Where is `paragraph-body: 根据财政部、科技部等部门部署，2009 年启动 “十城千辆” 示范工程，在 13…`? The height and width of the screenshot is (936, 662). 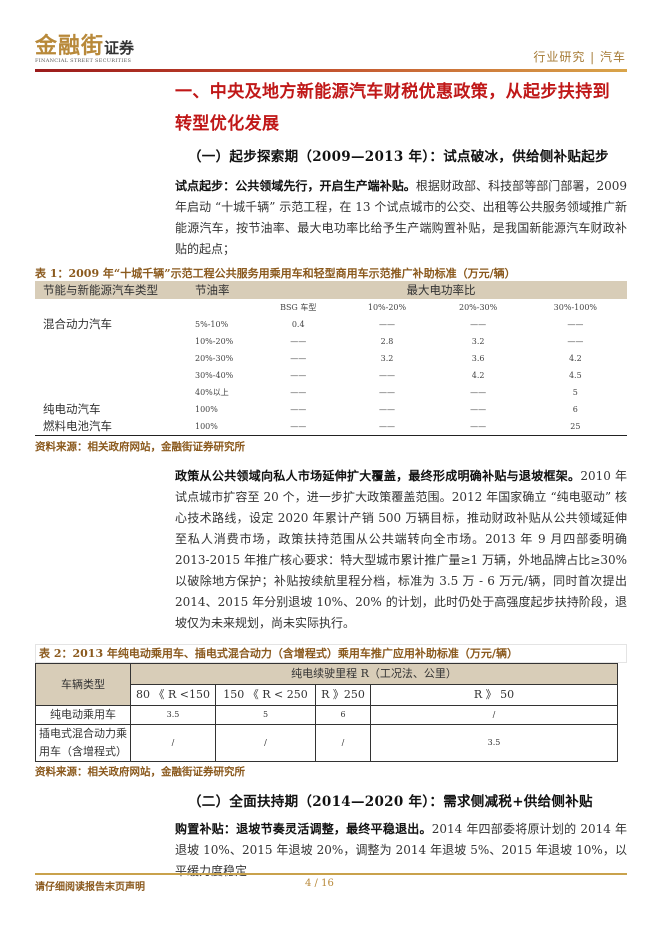
paragraph-body: 根据财政部、科技部等部门部署，2009 年启动 “十城千辆” 示范工程，在 13… is located at coordinates (401, 217).